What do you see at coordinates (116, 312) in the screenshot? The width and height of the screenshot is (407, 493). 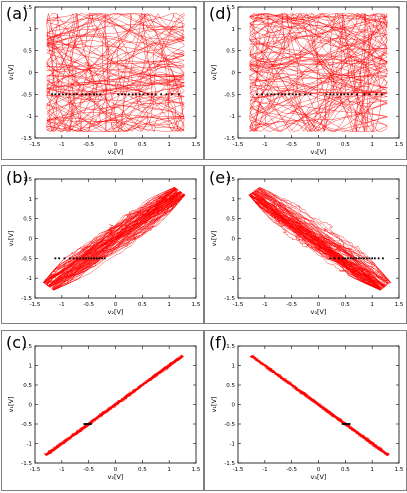 I see `x-axis-label: v₂[V]` at bounding box center [116, 312].